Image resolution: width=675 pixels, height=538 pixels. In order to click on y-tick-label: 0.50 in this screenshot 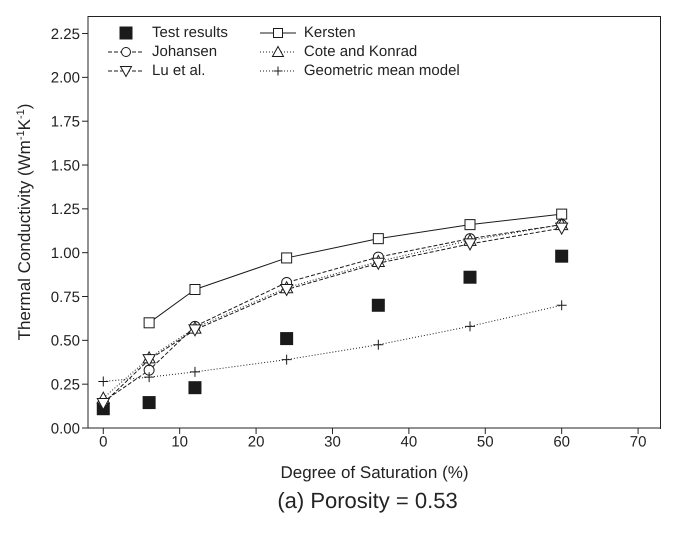, I will do `click(65, 341)`.